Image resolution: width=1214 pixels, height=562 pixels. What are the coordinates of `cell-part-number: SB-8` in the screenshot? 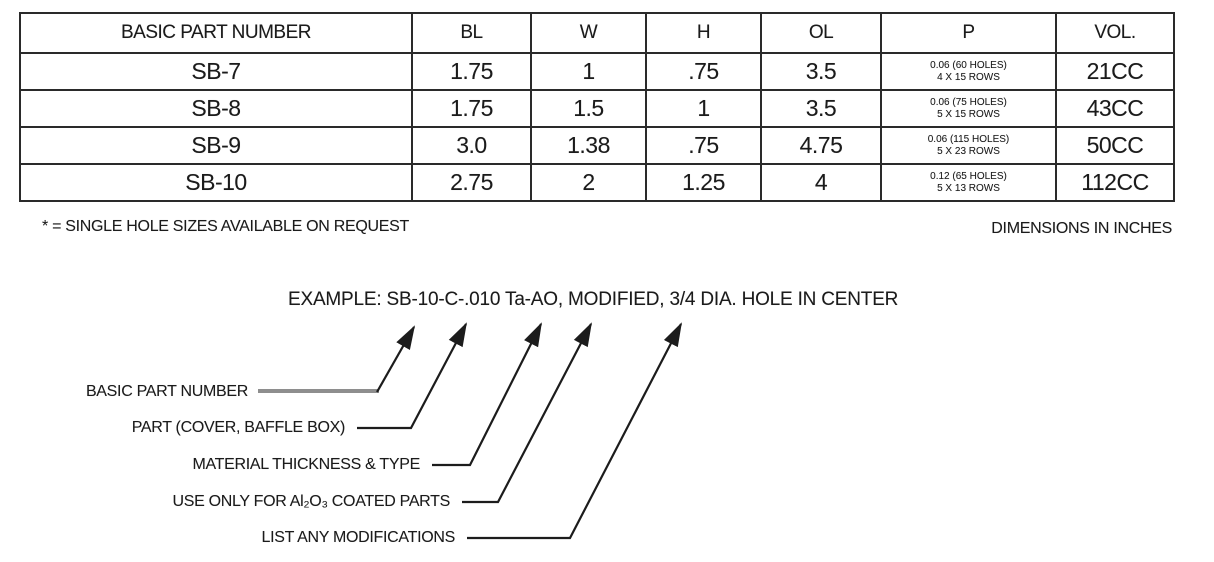 It's located at (216, 108).